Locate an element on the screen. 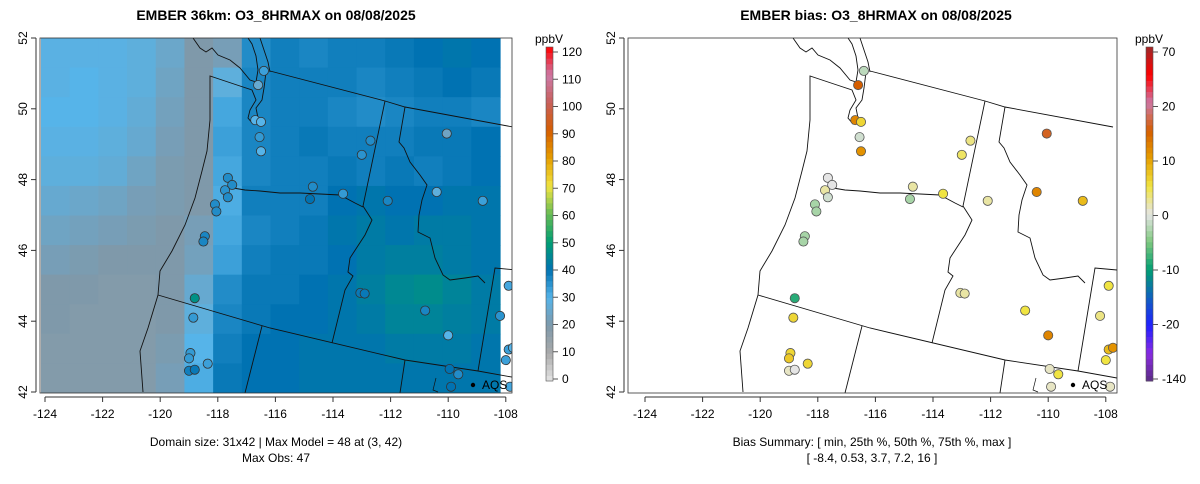 The width and height of the screenshot is (1200, 484). x-tick-label: -108 is located at coordinates (506, 414).